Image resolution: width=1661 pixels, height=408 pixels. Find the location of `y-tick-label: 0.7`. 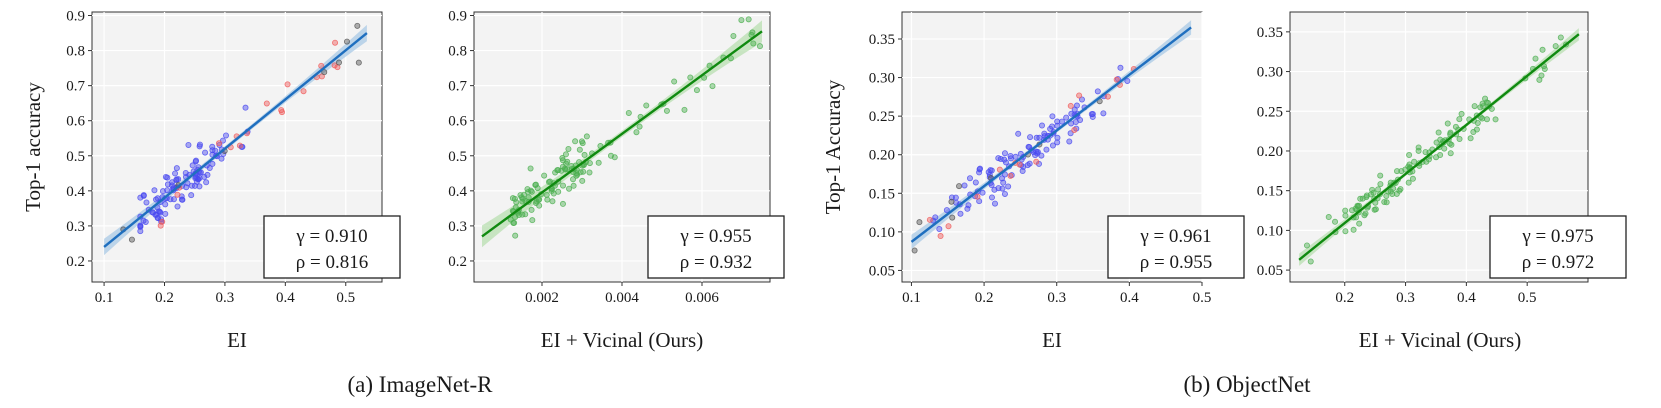

y-tick-label: 0.7 is located at coordinates (75, 87).